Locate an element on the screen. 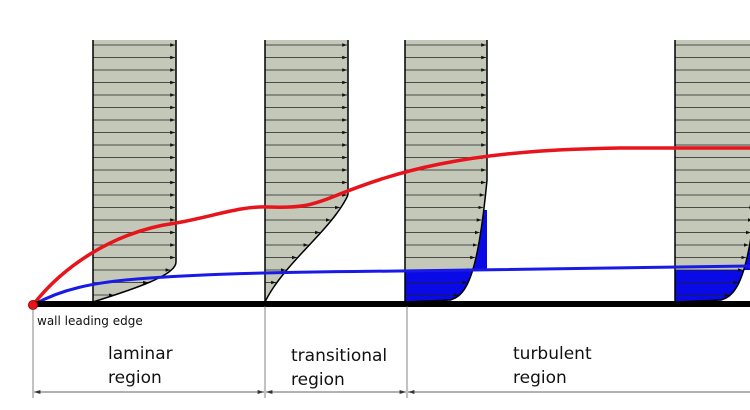  region-label: turbulent is located at coordinates (552, 354).